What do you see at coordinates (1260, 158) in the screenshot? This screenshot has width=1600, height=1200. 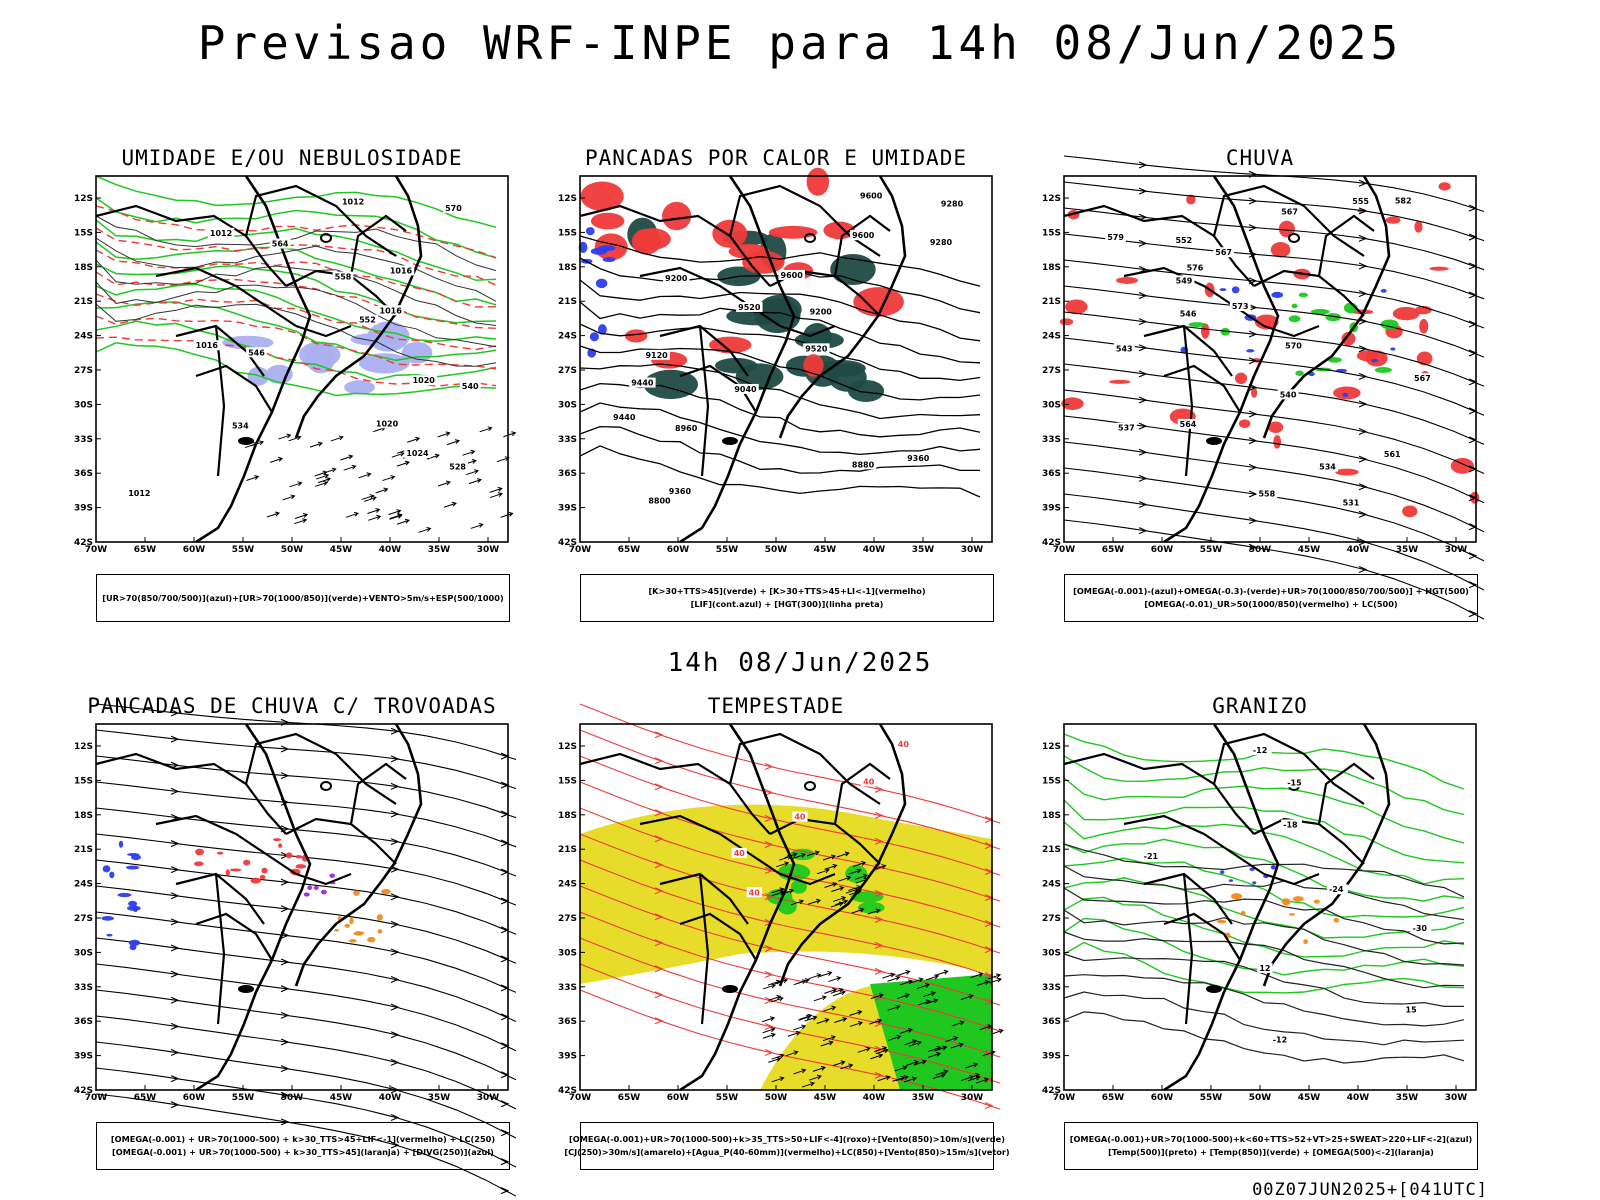 I see `panel-title: CHUVA` at bounding box center [1260, 158].